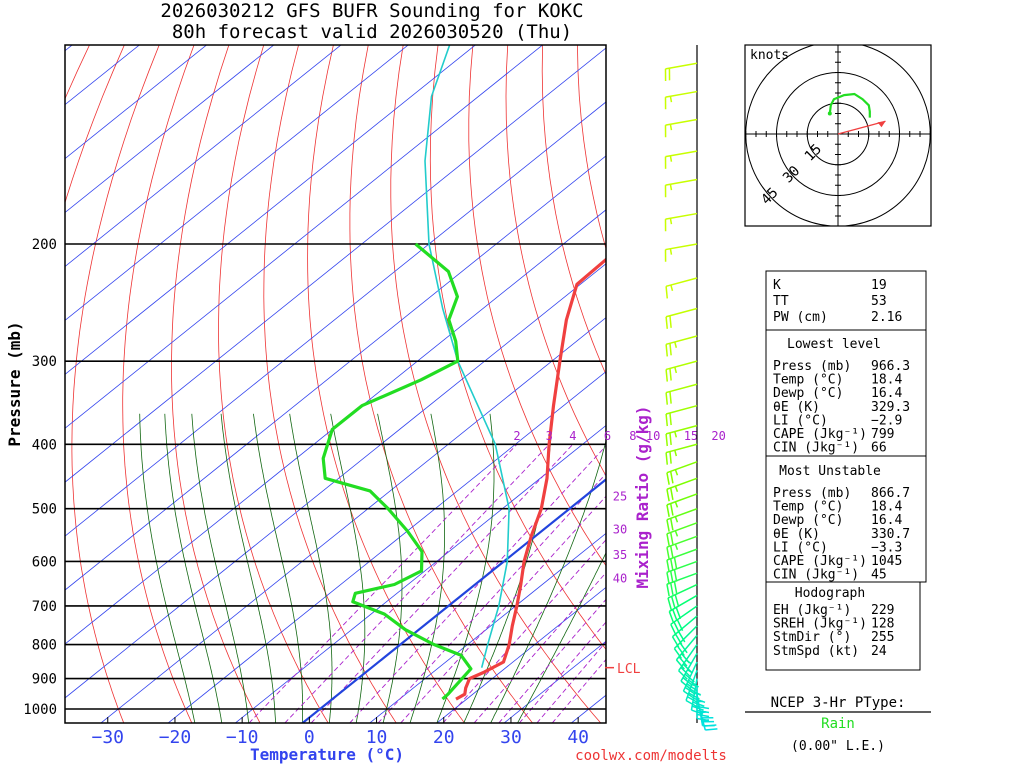 The height and width of the screenshot is (772, 1024). What do you see at coordinates (800, 317) in the screenshot?
I see `pw-label: PW (cm)` at bounding box center [800, 317].